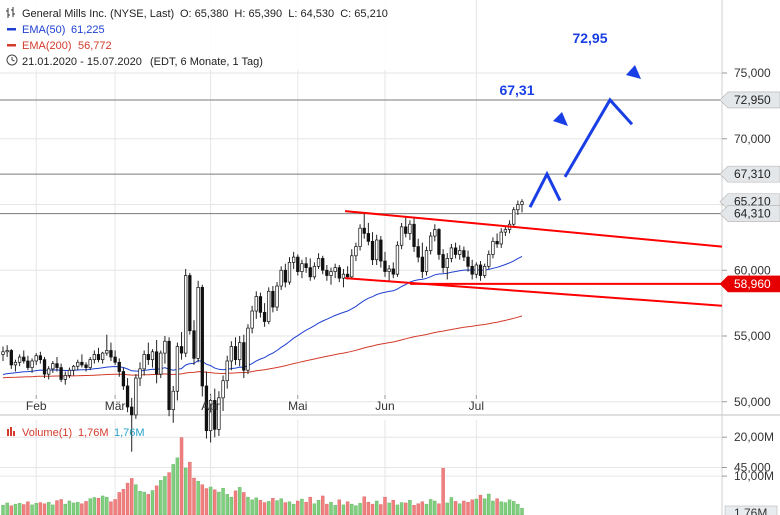 The width and height of the screenshot is (780, 515). Describe the element at coordinates (206, 62) in the screenshot. I see `legend-range-note: (EDT, 6 Monate, 1 Tag)` at that location.